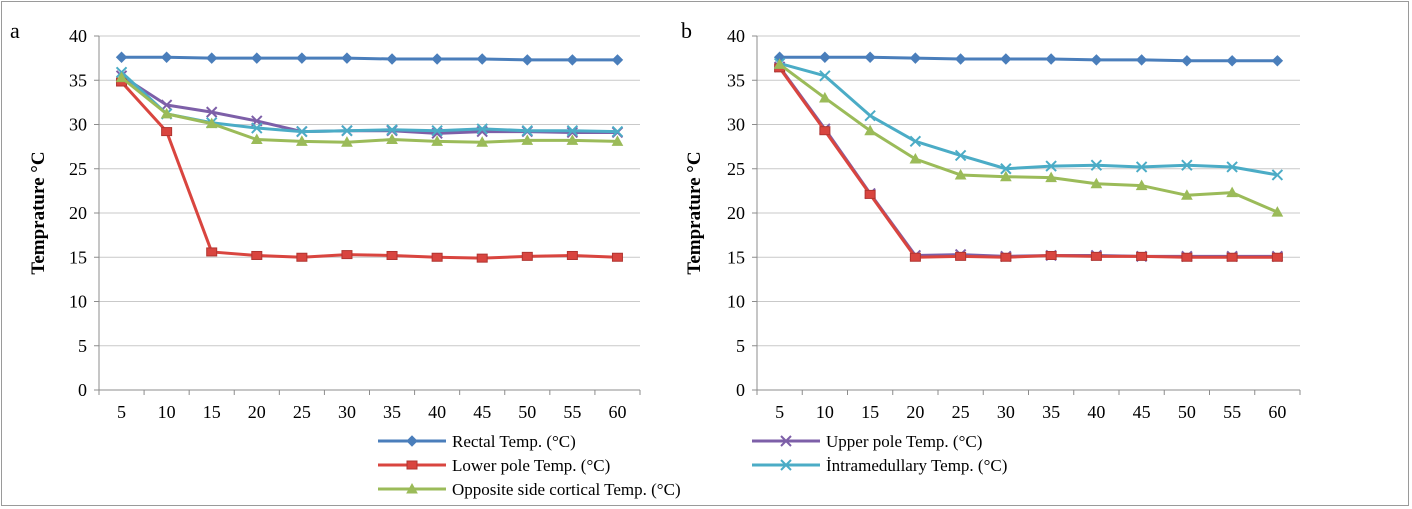  What do you see at coordinates (915, 412) in the screenshot?
I see `x-tick-label: 20` at bounding box center [915, 412].